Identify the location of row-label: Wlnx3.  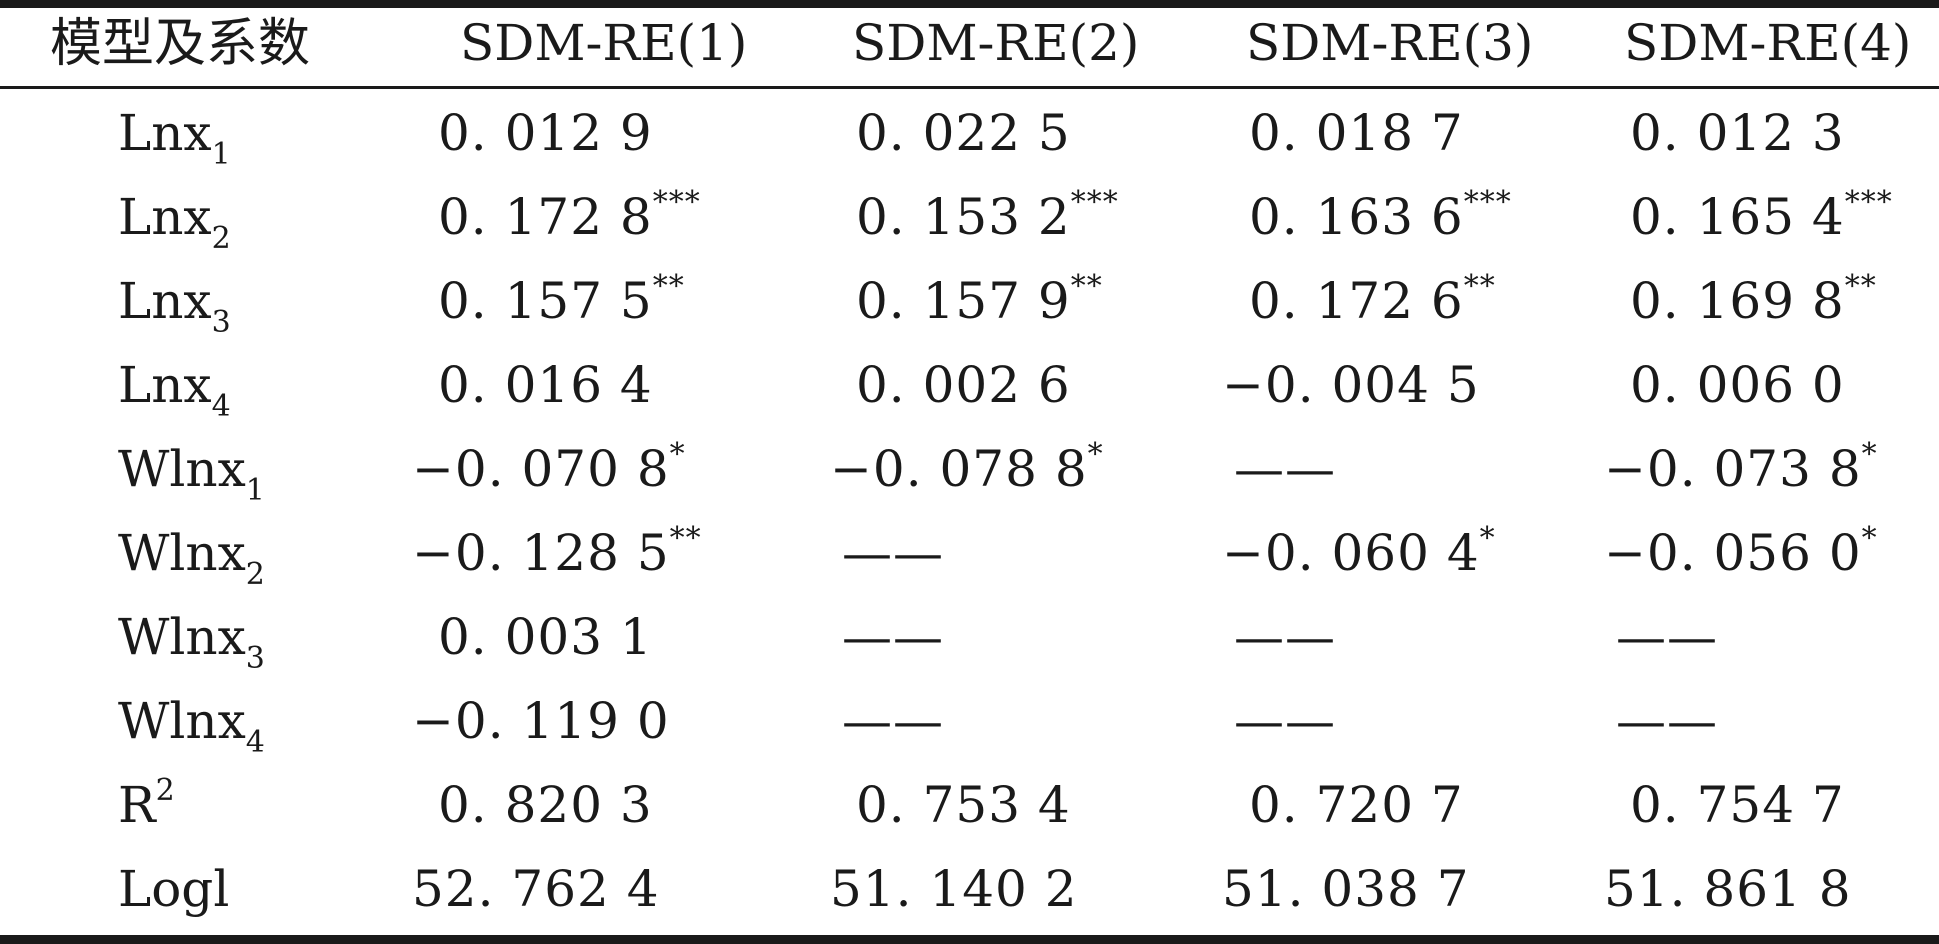
(191, 643).